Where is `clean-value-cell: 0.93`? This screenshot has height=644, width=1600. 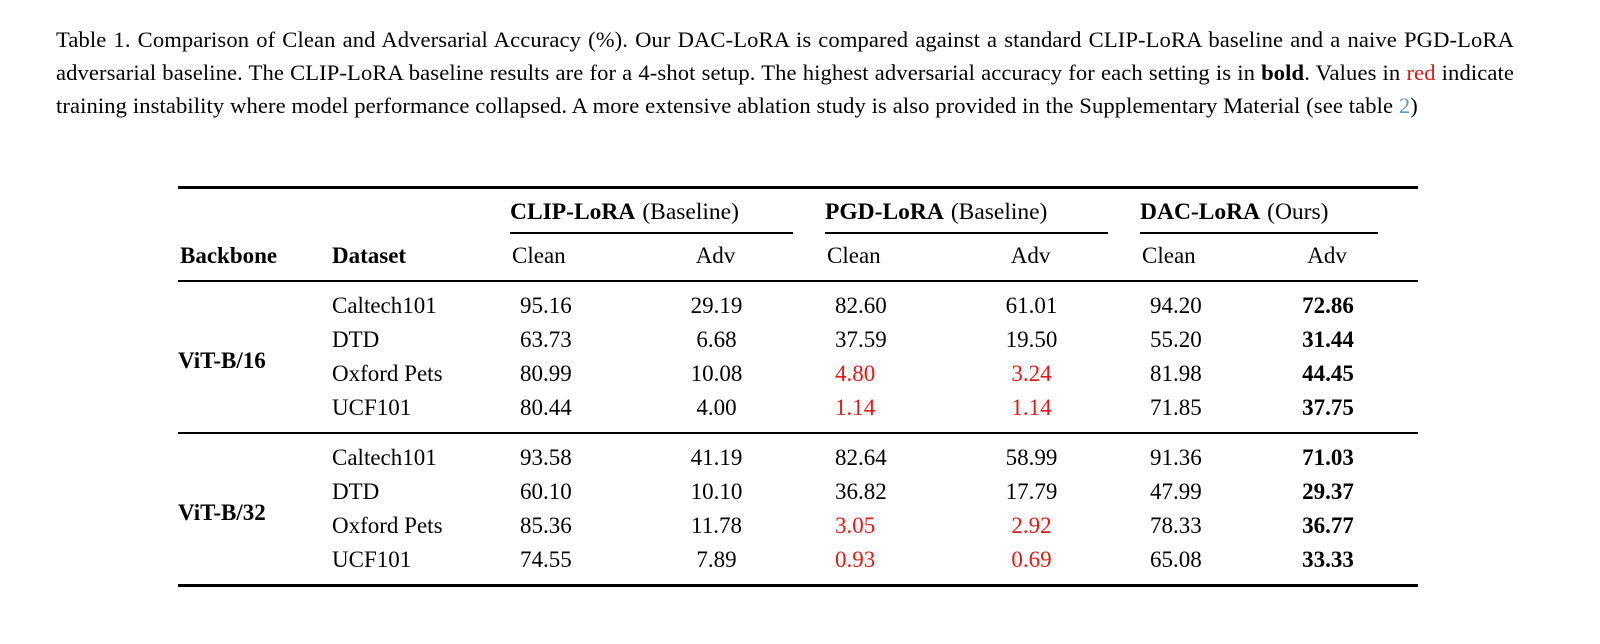 clean-value-cell: 0.93 is located at coordinates (855, 559).